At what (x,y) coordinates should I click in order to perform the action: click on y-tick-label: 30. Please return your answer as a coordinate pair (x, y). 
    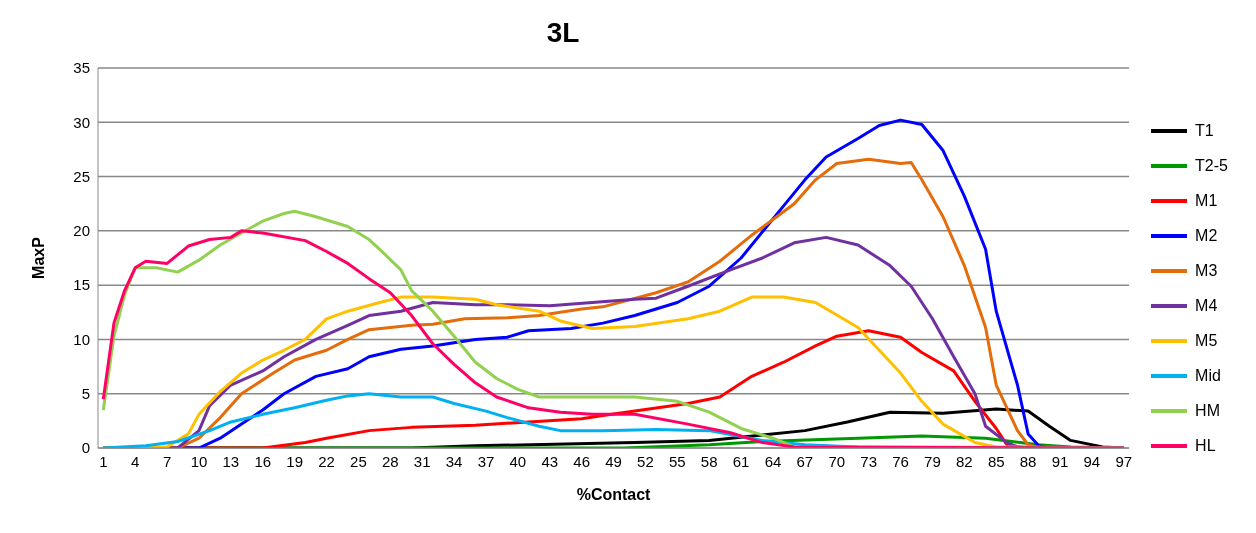
    Looking at the image, I should click on (81, 122).